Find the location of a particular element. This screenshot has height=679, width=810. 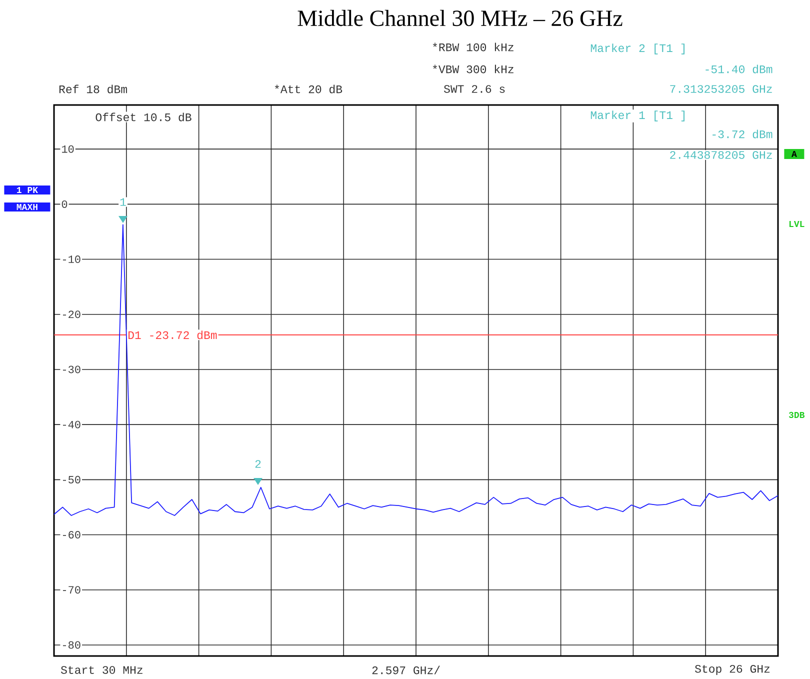

y-tick-label: 0 is located at coordinates (65, 204).